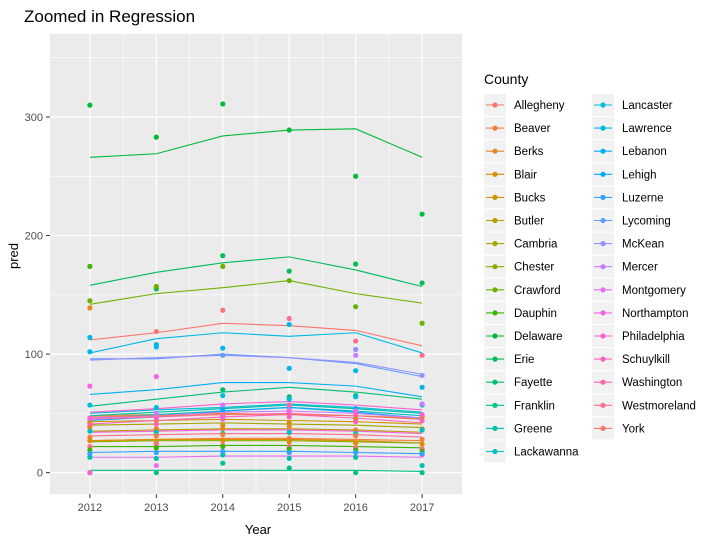  I want to click on legend-item: Crawford, so click(522, 289).